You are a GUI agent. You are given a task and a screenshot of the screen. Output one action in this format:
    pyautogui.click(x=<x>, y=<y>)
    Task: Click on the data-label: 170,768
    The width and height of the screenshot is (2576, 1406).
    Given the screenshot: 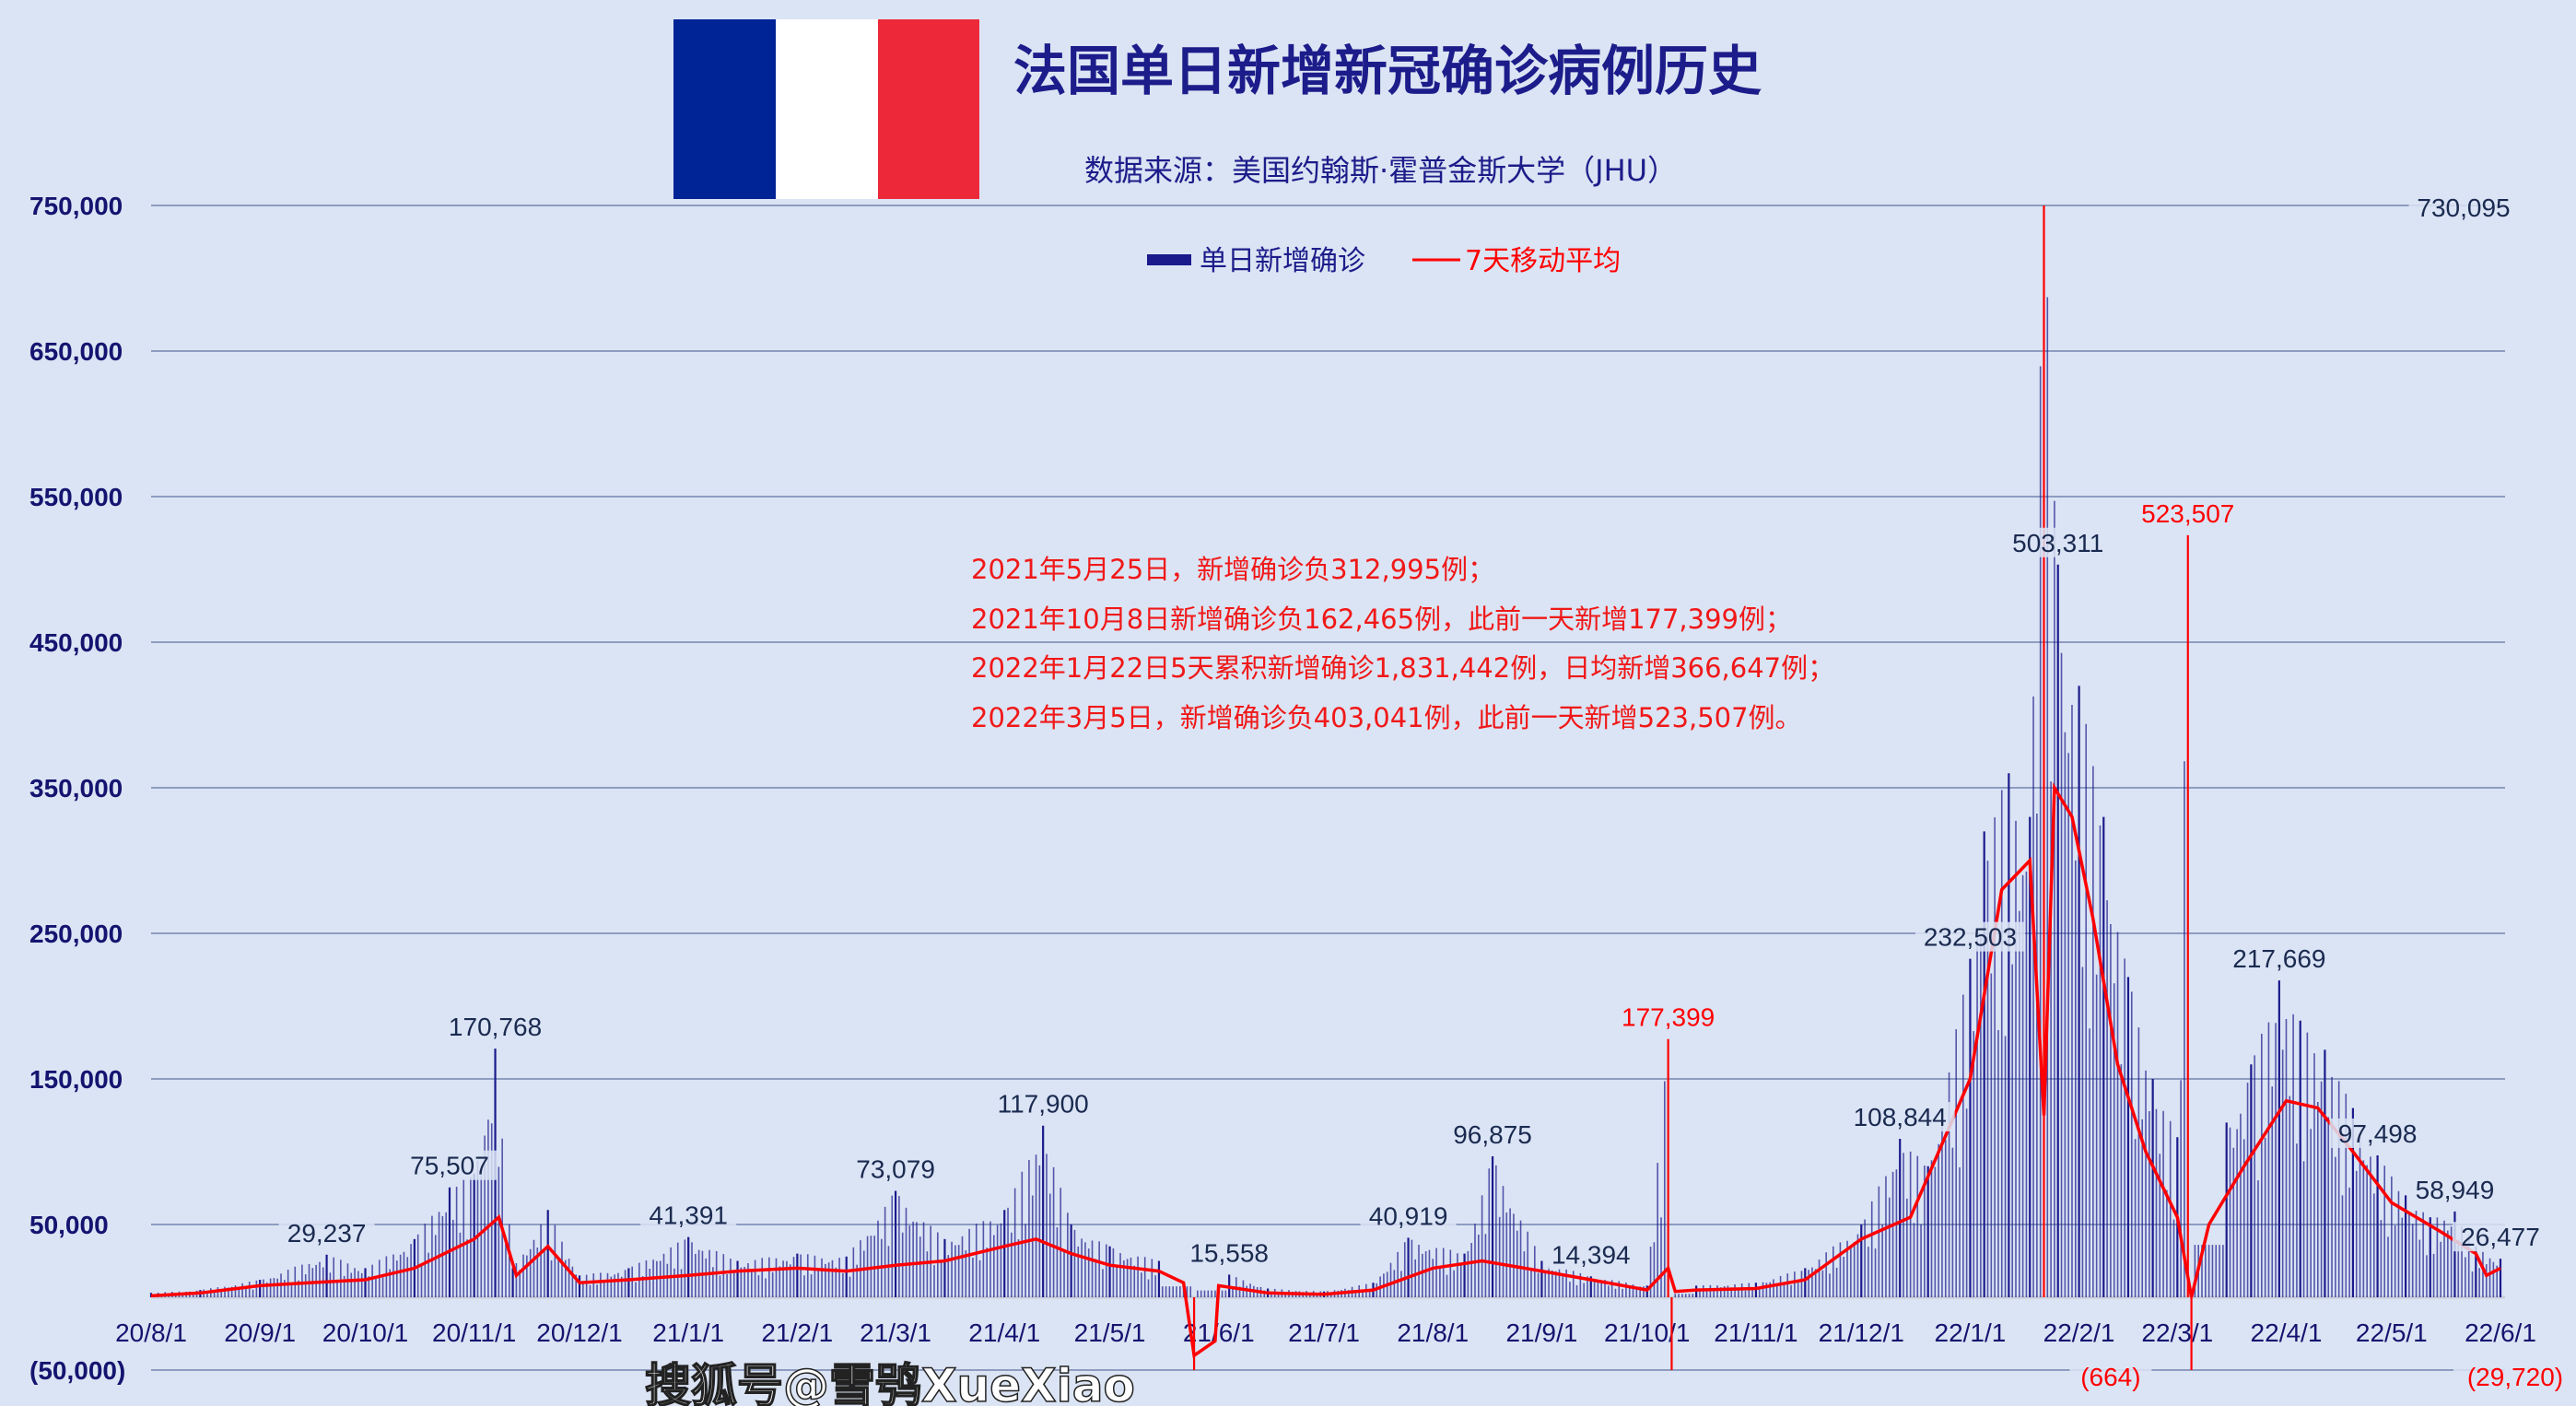 What is the action you would take?
    pyautogui.click(x=495, y=1027)
    